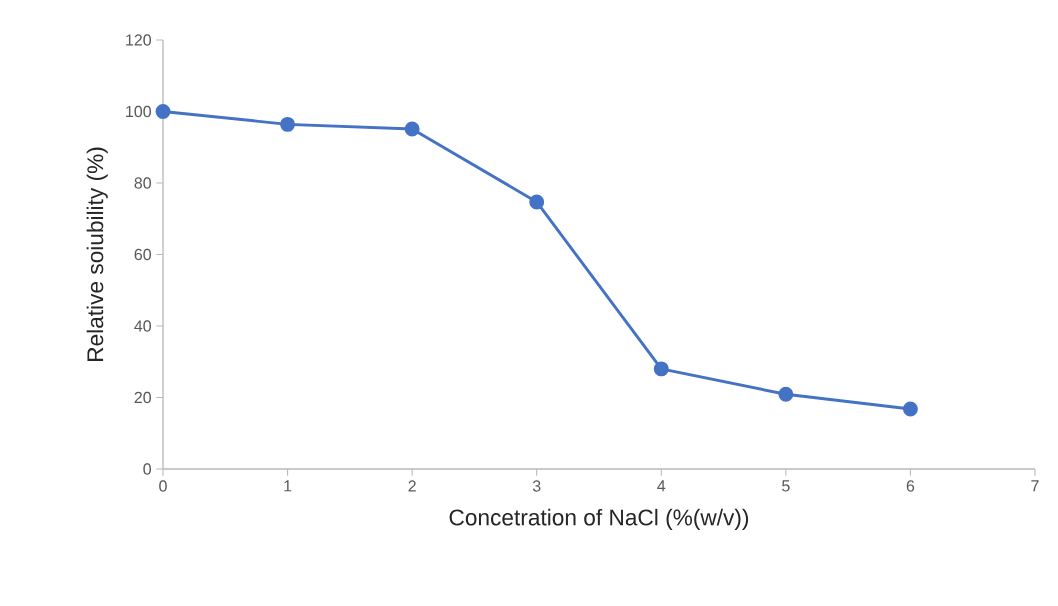 The image size is (1058, 606). What do you see at coordinates (412, 486) in the screenshot?
I see `x-tick-label: 2` at bounding box center [412, 486].